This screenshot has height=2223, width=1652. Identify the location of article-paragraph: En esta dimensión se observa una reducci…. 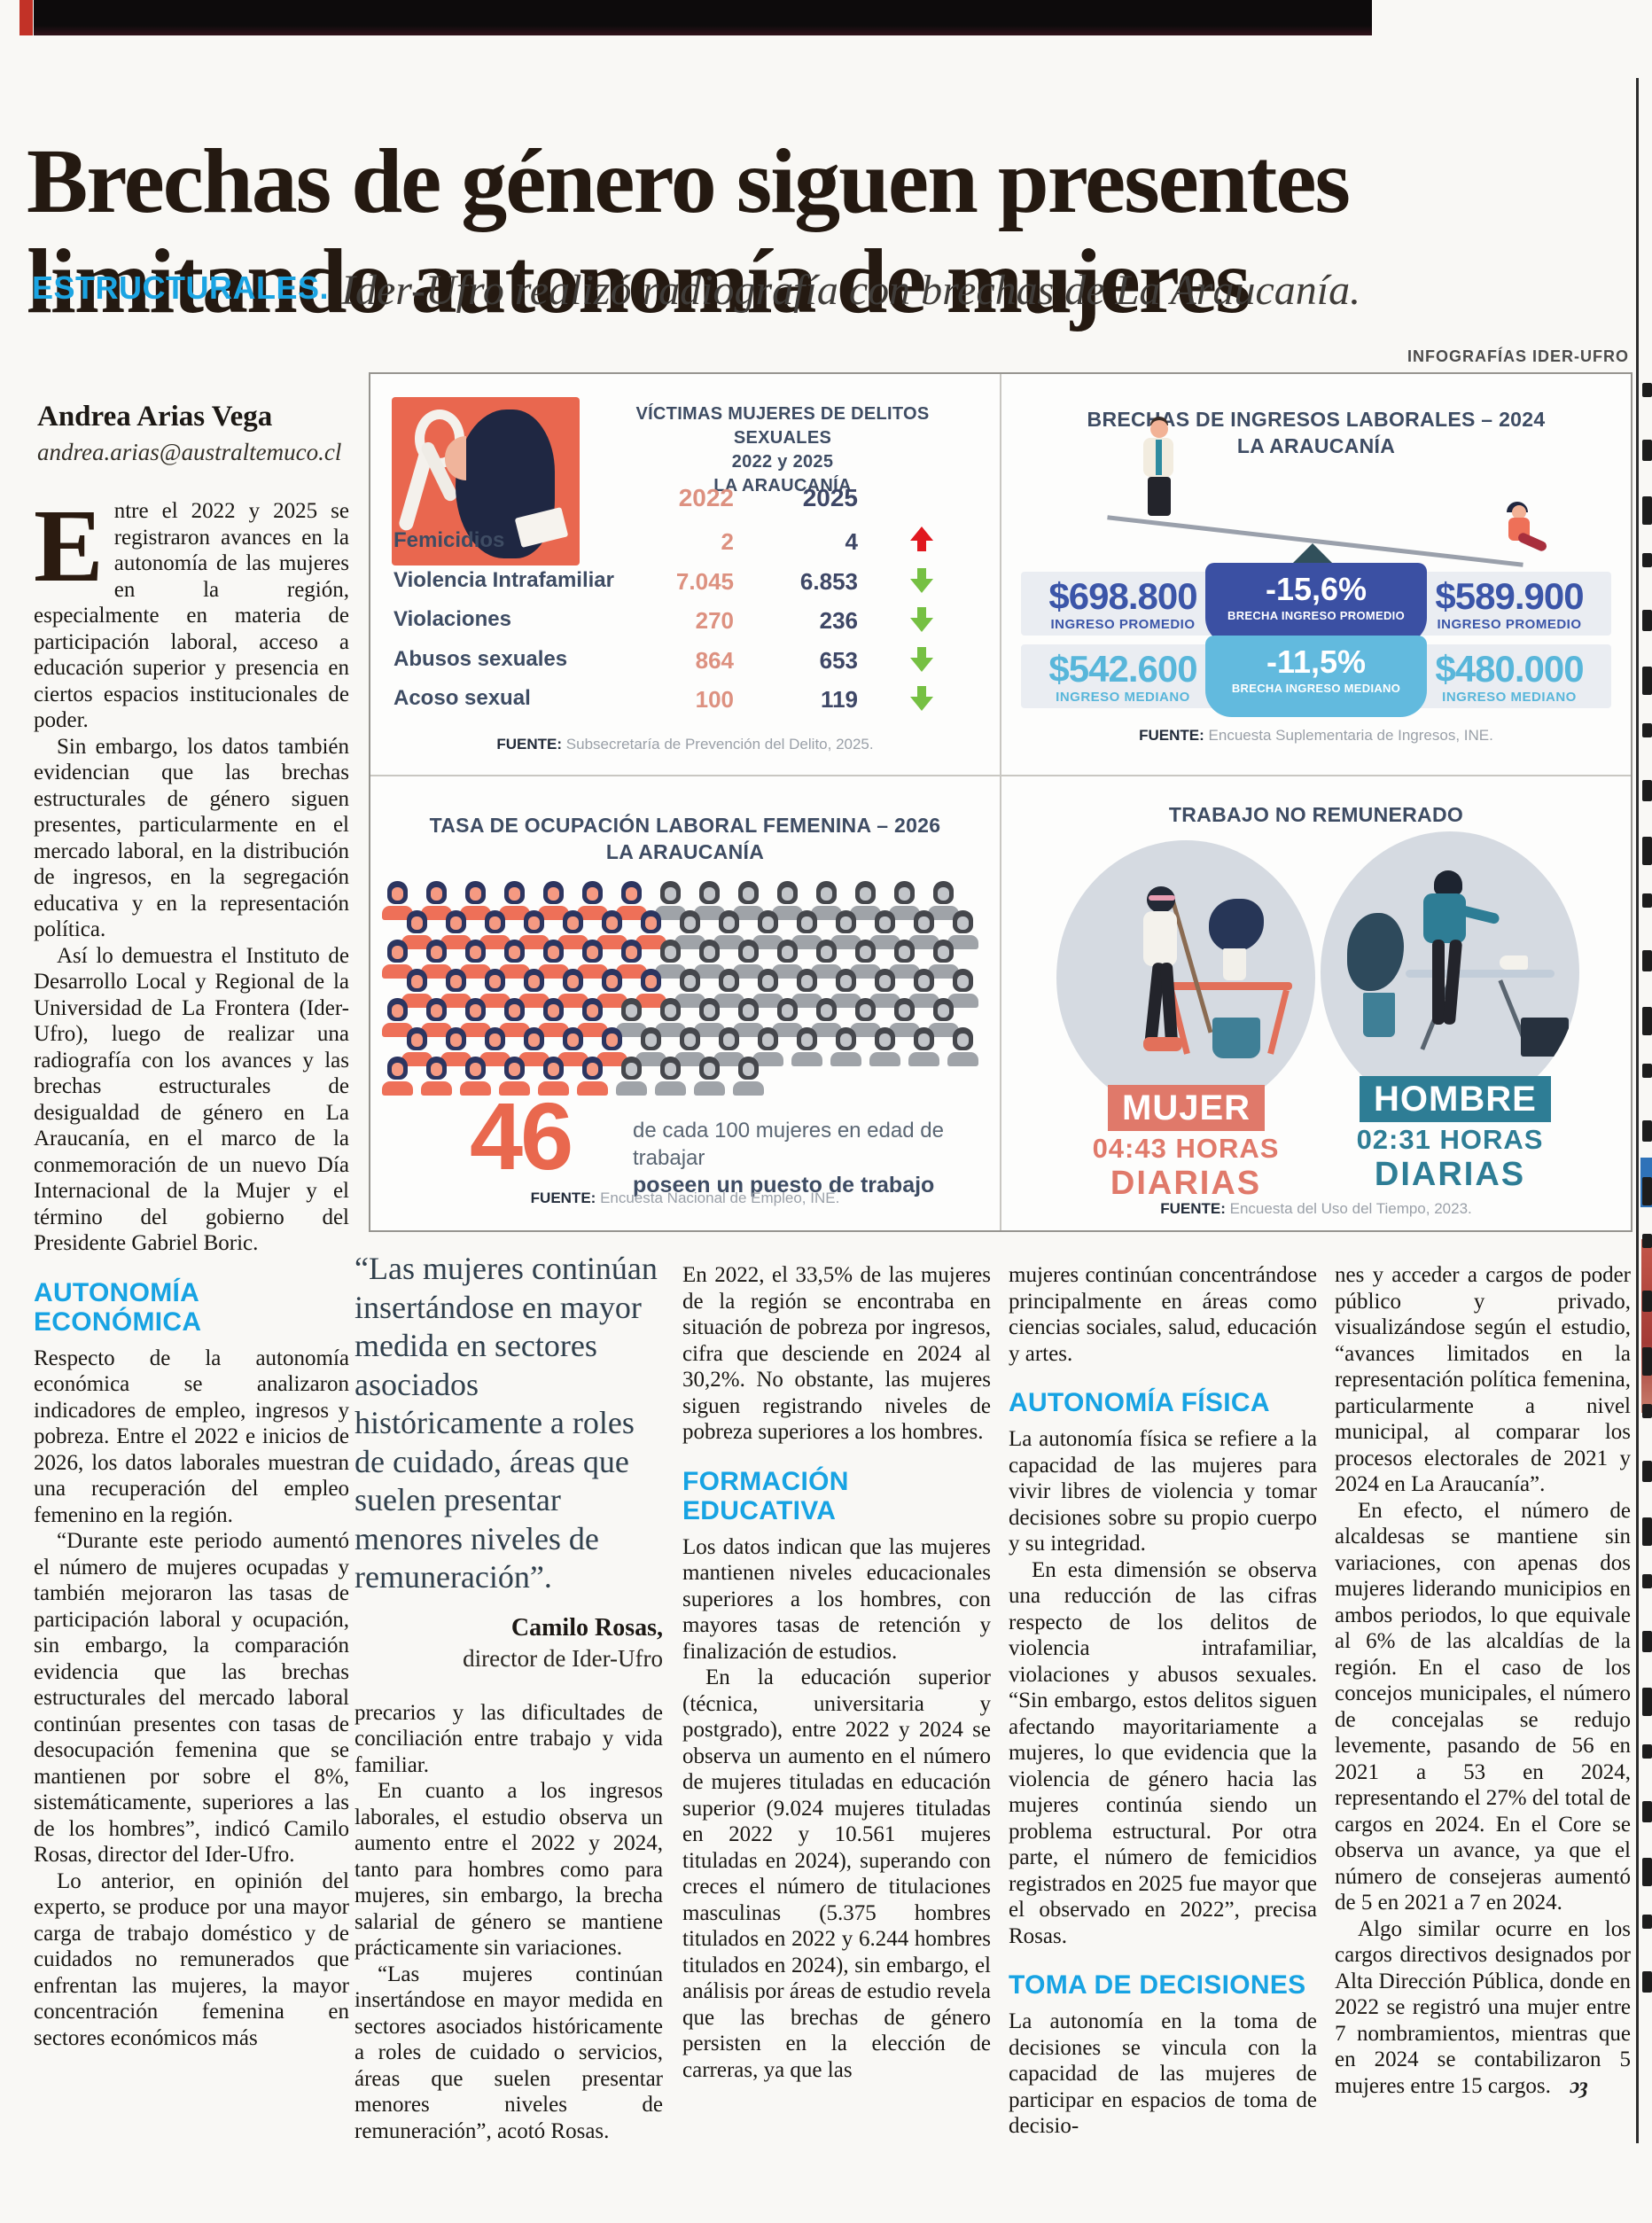
(1163, 1752).